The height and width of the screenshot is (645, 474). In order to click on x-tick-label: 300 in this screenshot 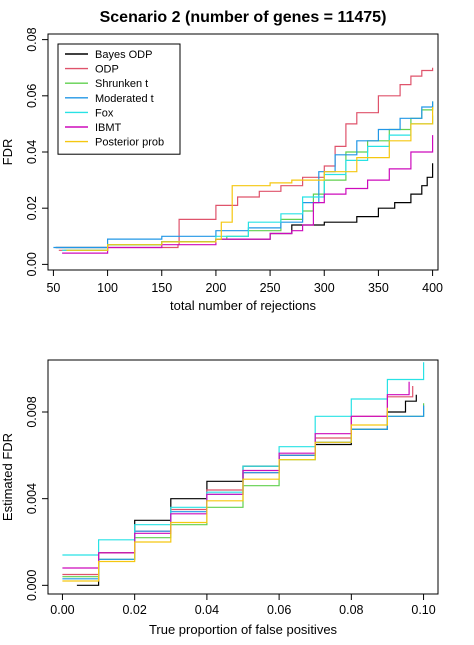, I will do `click(324, 288)`.